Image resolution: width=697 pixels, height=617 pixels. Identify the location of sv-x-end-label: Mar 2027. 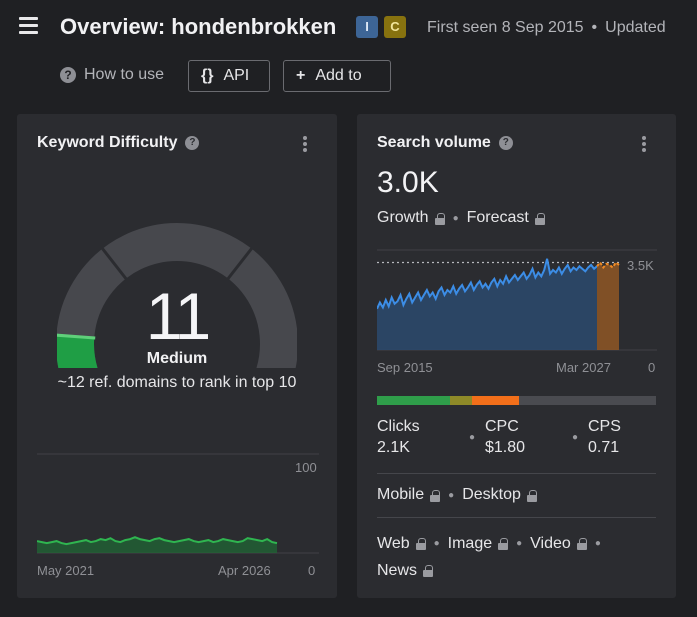
(583, 367).